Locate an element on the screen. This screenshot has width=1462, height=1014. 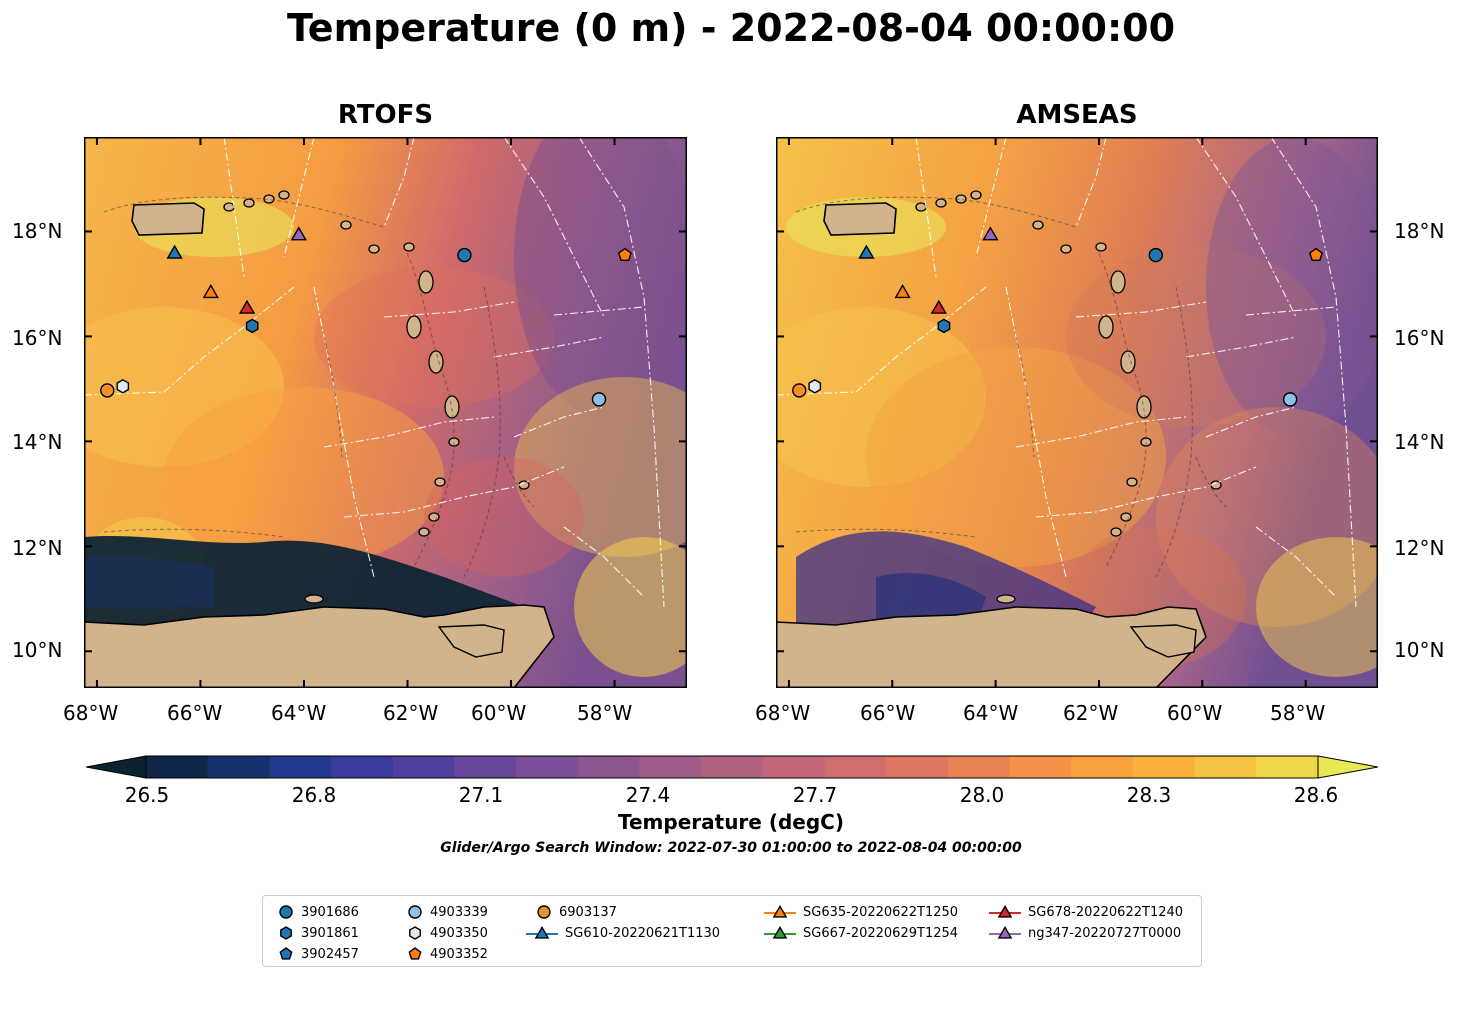
legend-label: 4903350 is located at coordinates (459, 933).